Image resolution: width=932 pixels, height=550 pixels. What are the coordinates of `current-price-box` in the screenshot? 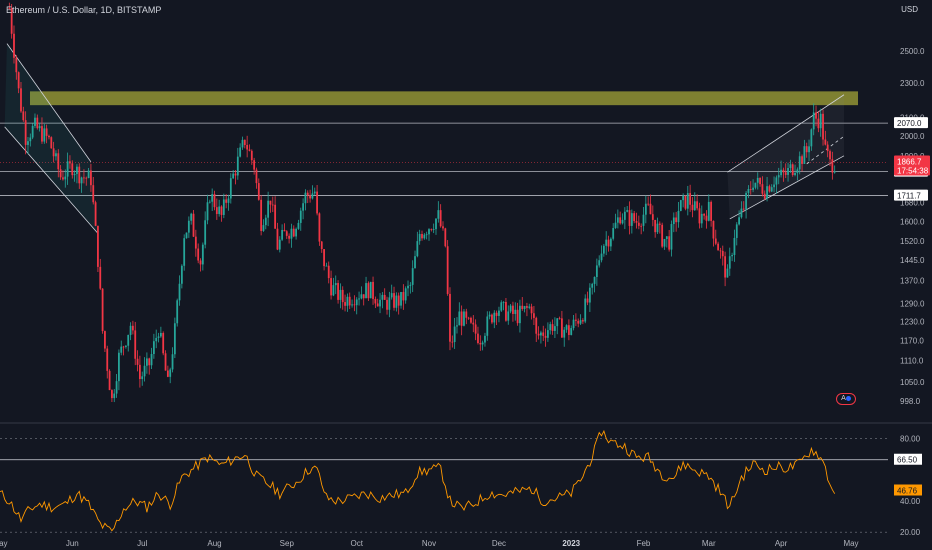 It's located at (912, 165).